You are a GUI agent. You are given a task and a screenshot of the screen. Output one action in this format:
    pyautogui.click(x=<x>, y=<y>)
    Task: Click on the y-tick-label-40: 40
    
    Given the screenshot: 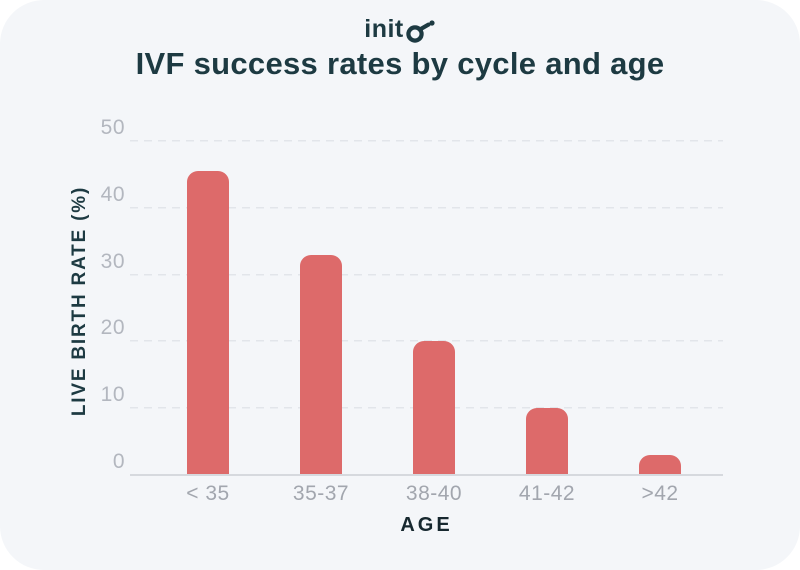 What is the action you would take?
    pyautogui.click(x=112, y=194)
    